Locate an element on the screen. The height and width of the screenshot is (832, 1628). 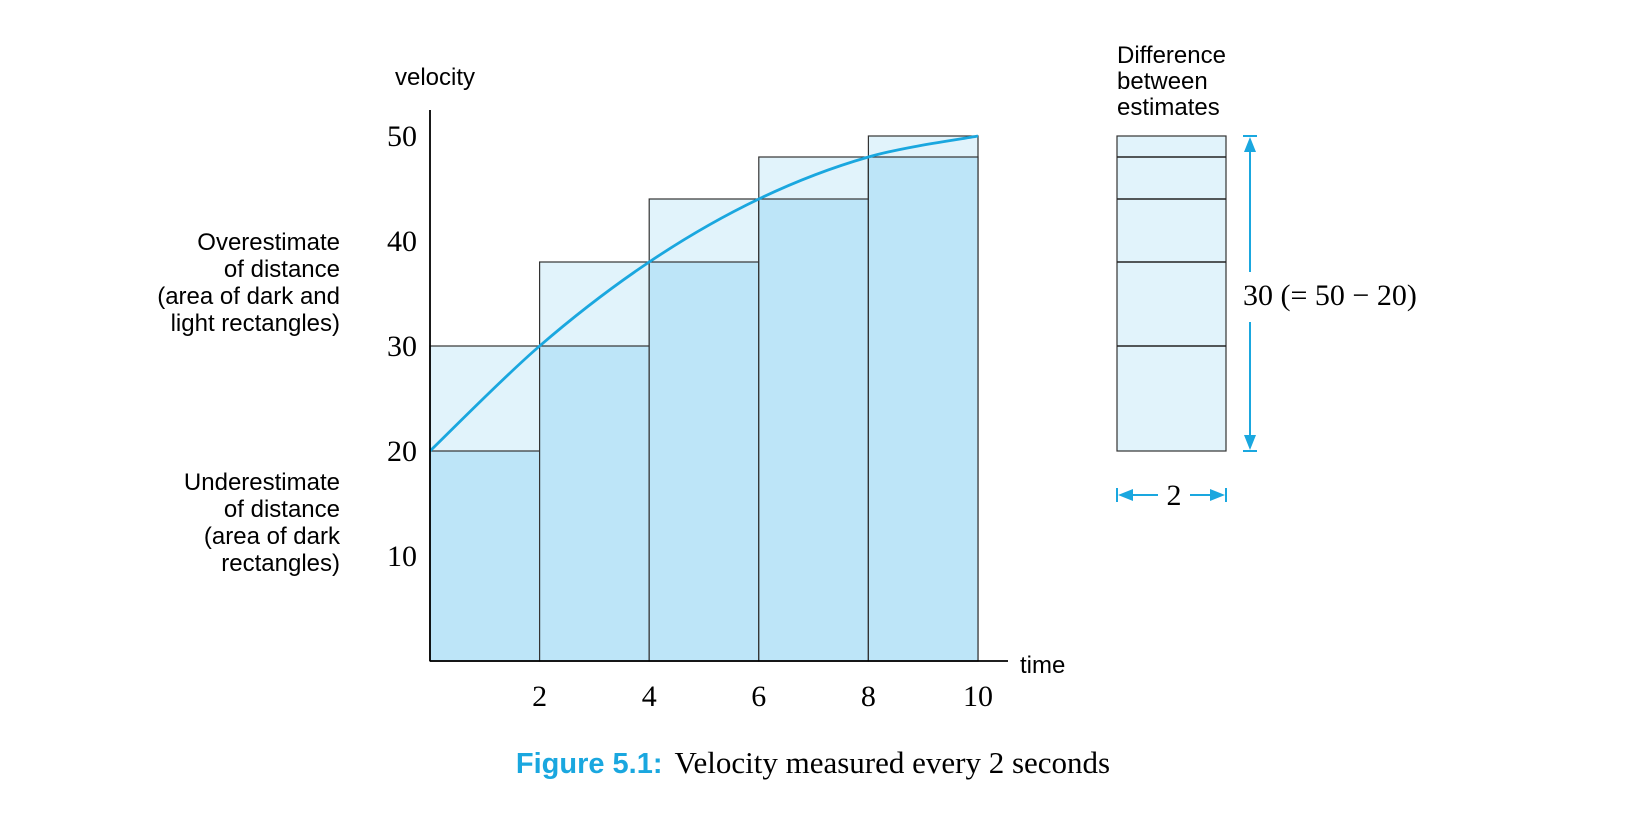
underestimate-line-2: of distance is located at coordinates (282, 509).